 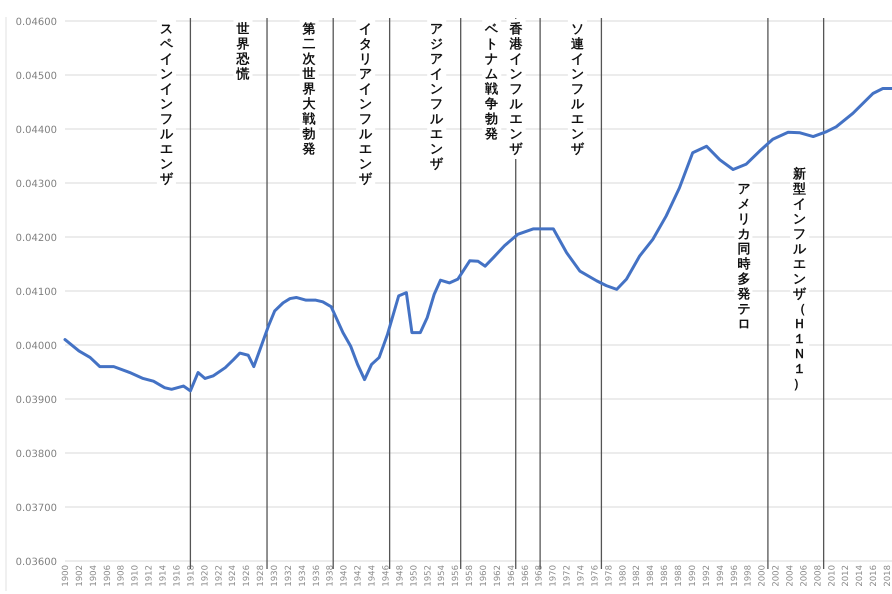 I want to click on x-tick-label: 1928, so click(x=261, y=576).